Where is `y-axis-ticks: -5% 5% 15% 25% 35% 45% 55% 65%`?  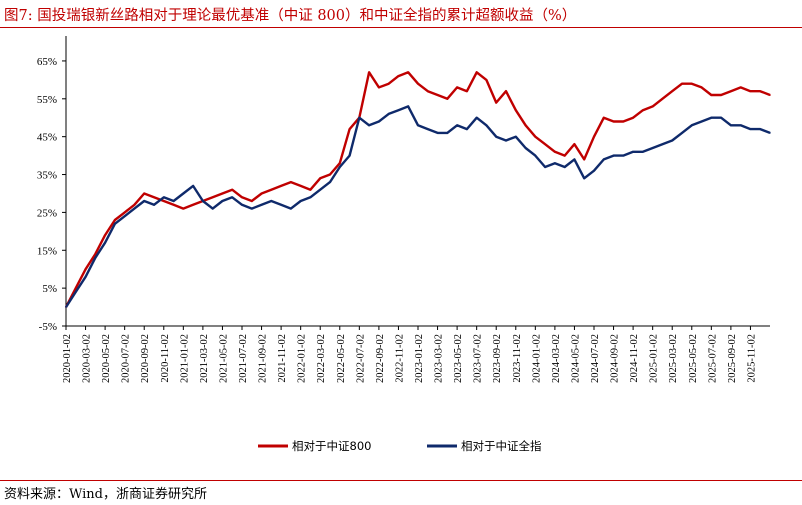 y-axis-ticks: -5% 5% 15% 25% 35% 45% 55% 65% is located at coordinates (51, 194).